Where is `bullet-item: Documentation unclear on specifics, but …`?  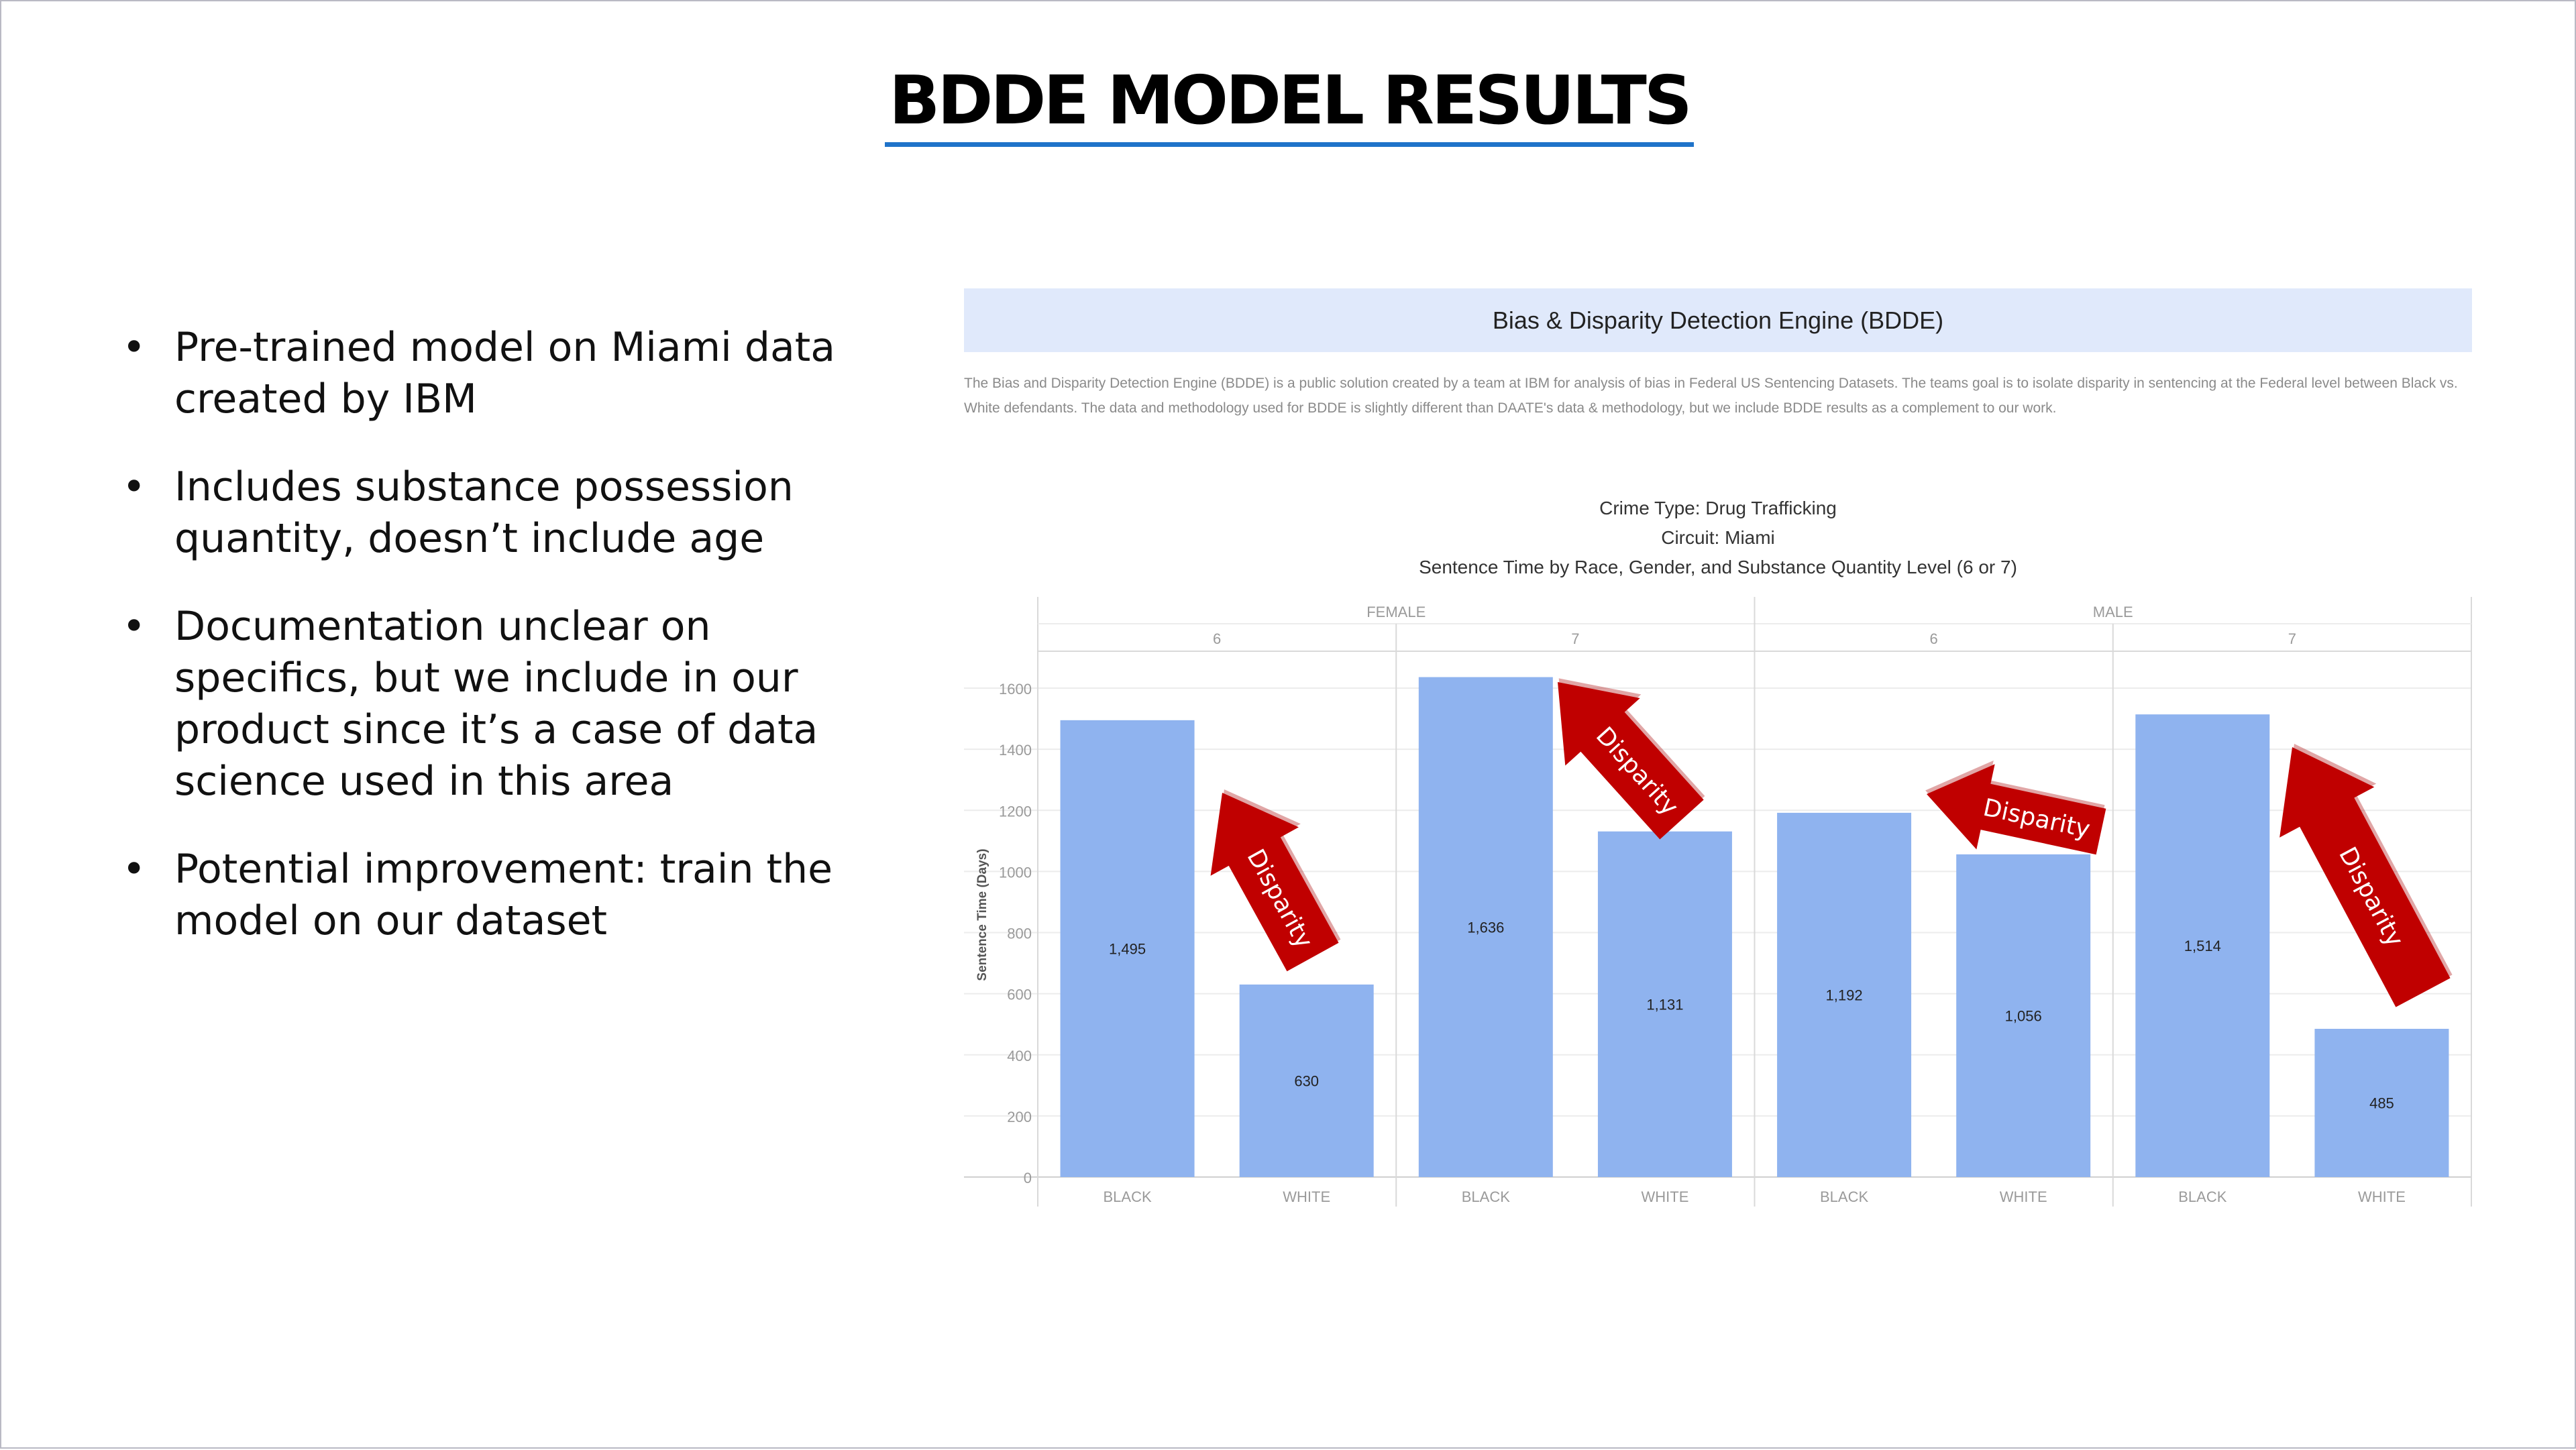
bullet-item: Documentation unclear on specifics, but … is located at coordinates (504, 704).